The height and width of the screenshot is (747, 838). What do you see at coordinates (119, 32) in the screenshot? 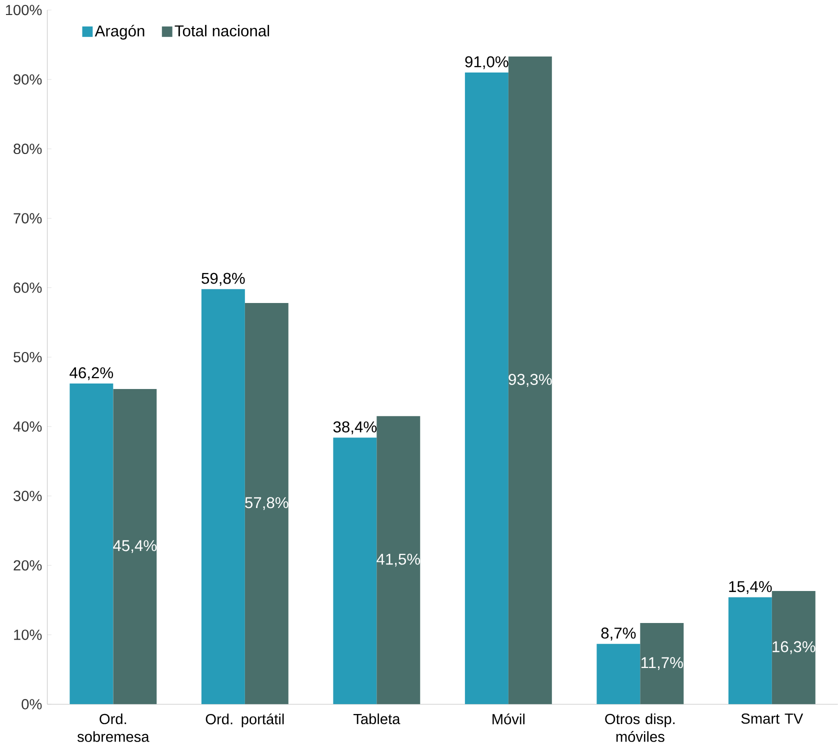
I see `legend-label: Aragón` at bounding box center [119, 32].